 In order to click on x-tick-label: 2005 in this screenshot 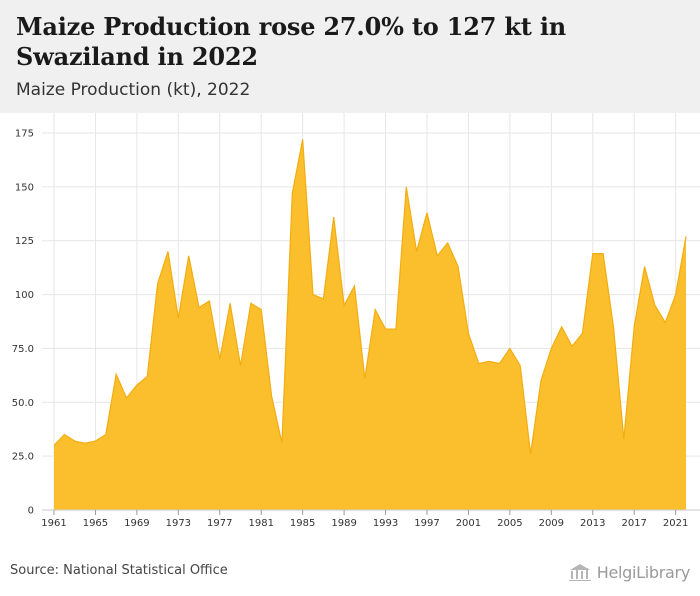, I will do `click(509, 523)`.